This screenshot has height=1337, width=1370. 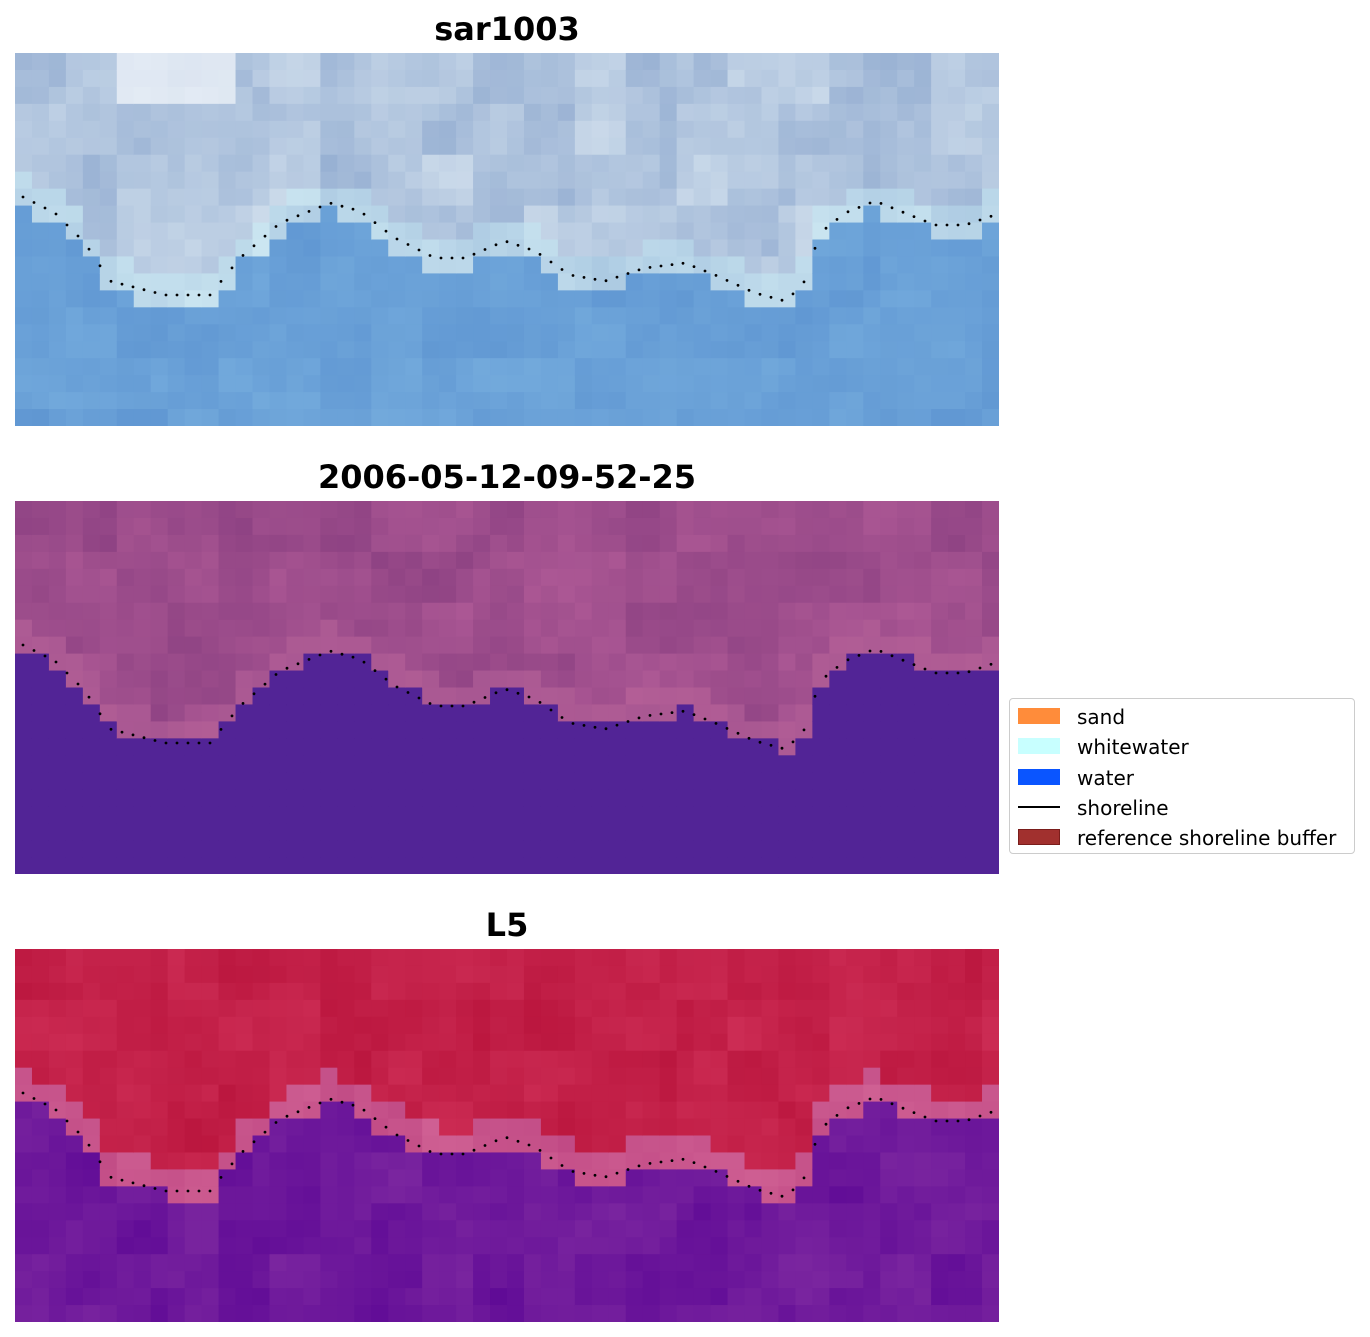 What do you see at coordinates (1207, 838) in the screenshot?
I see `legend-label-reference-buffer: reference shoreline buffer` at bounding box center [1207, 838].